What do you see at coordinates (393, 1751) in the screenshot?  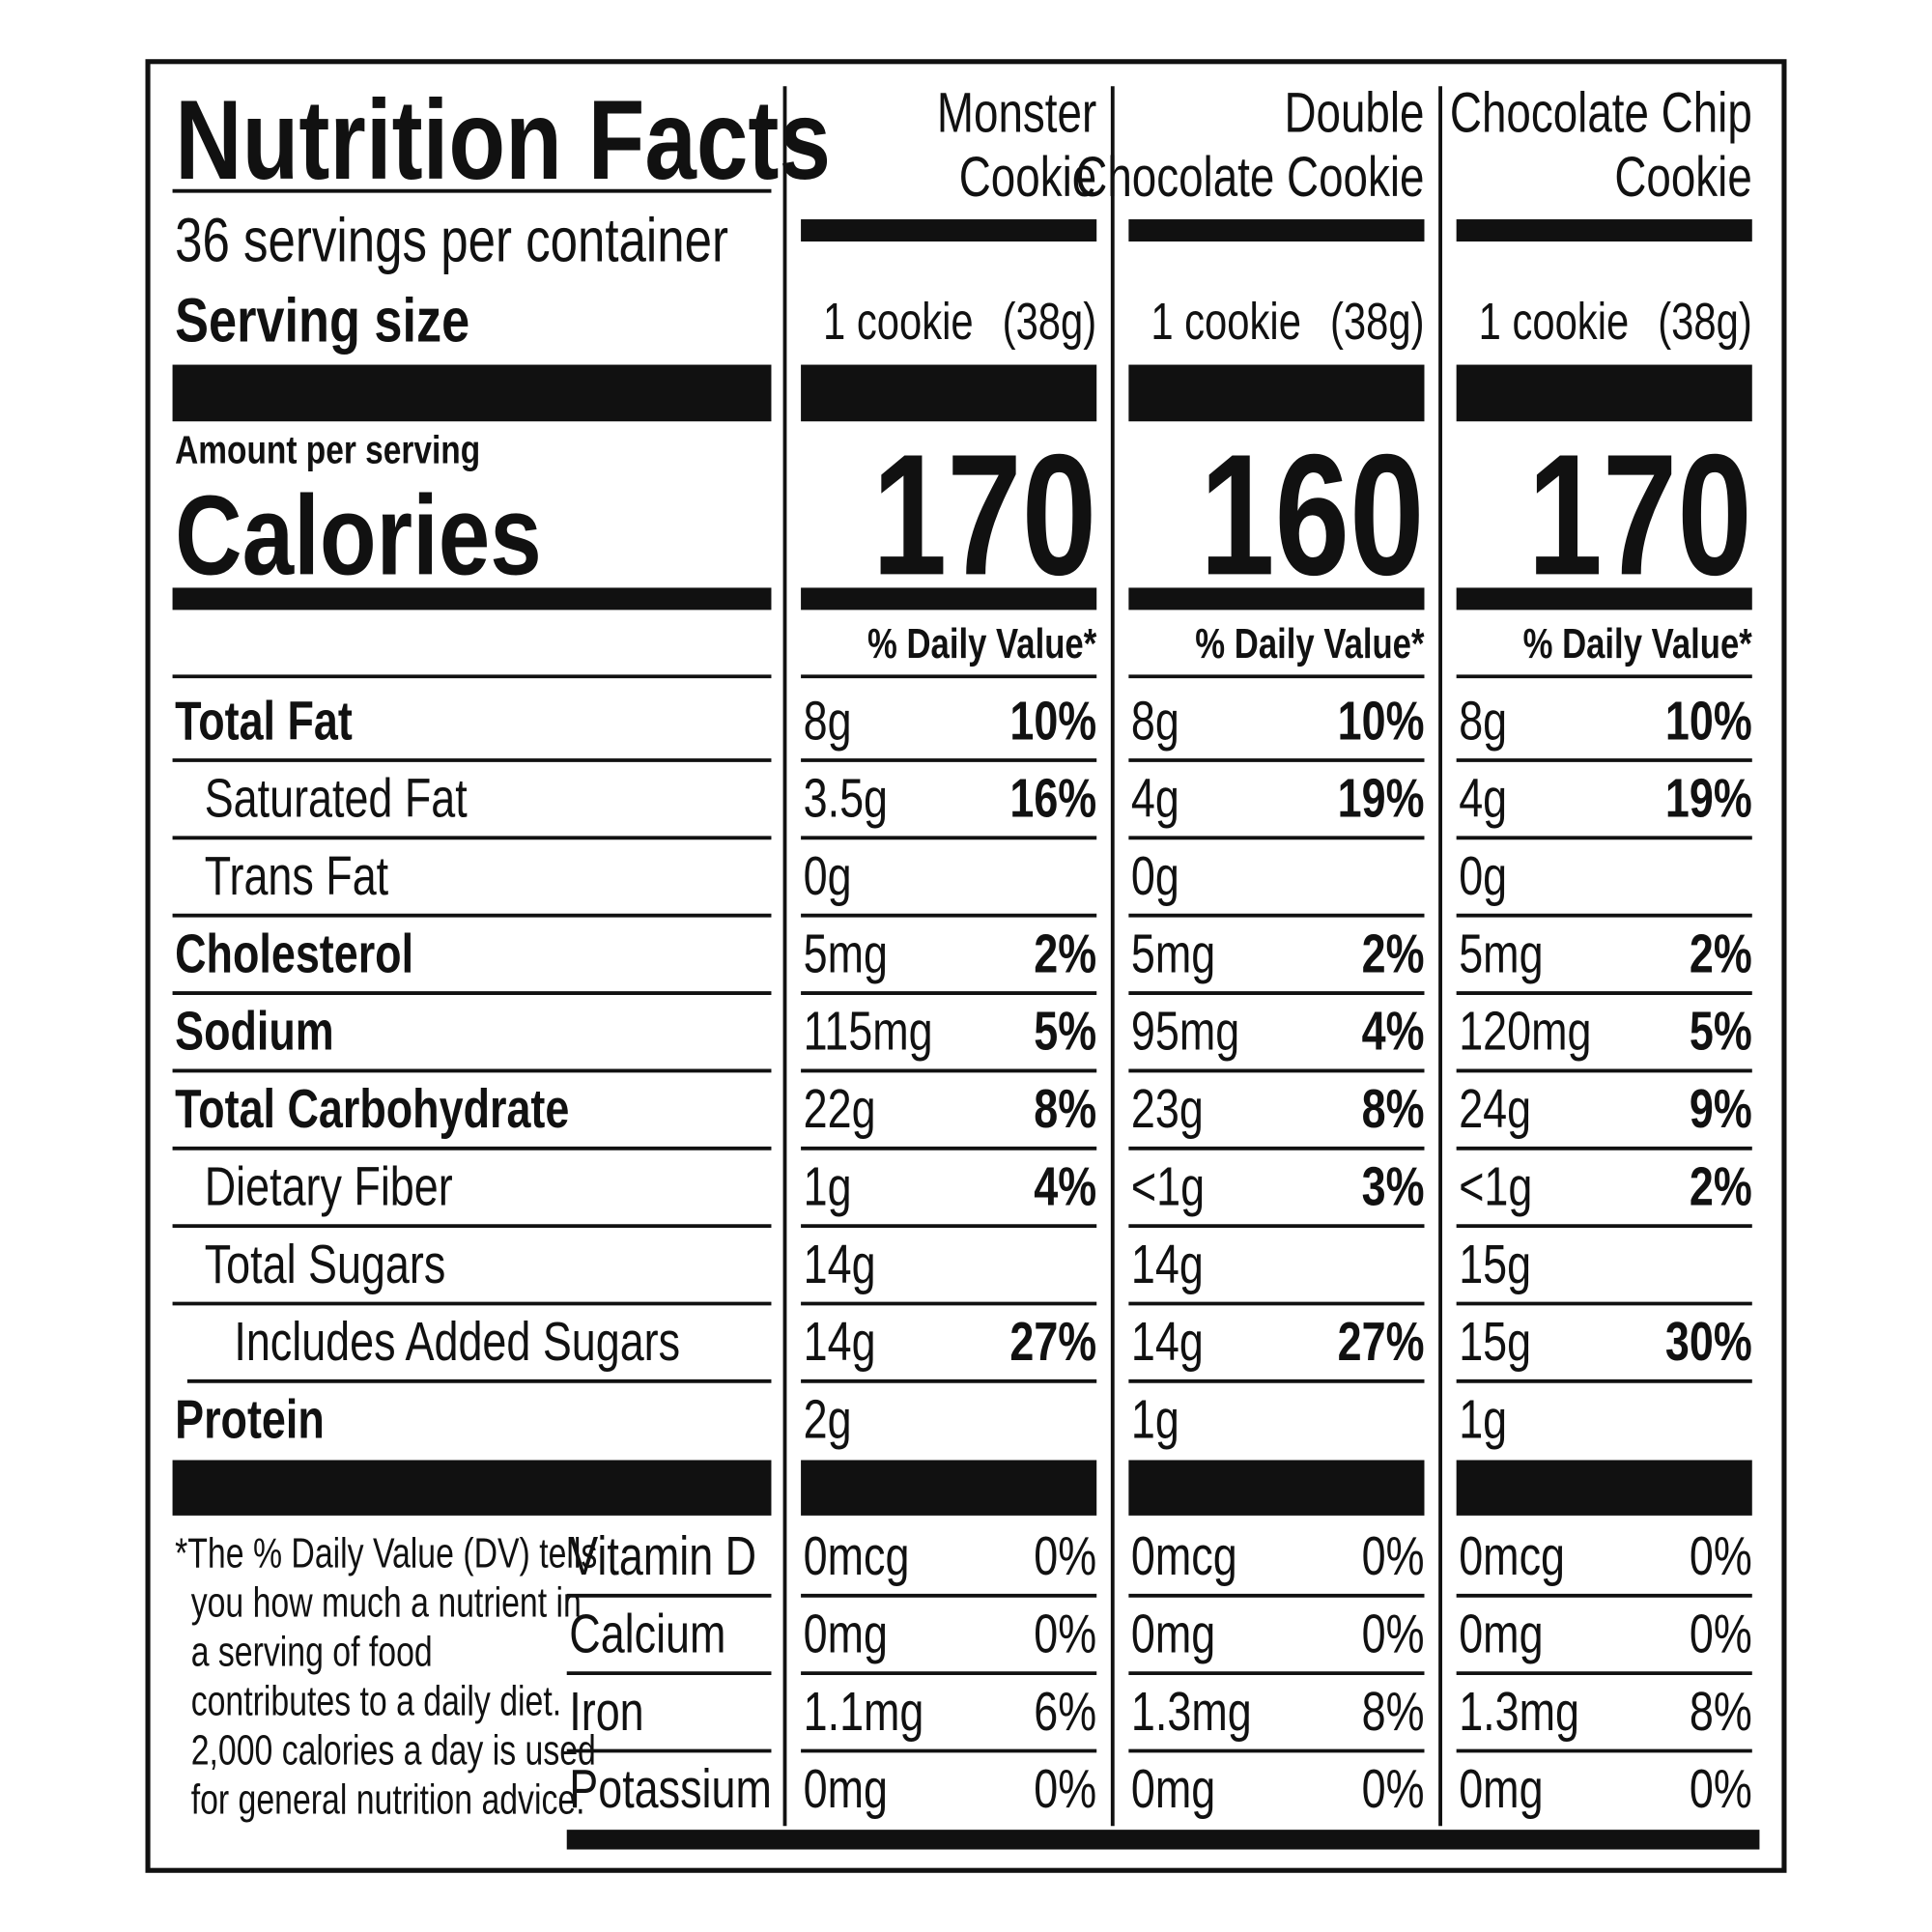 I see `footnote-line: 2,000 calories a day is used` at bounding box center [393, 1751].